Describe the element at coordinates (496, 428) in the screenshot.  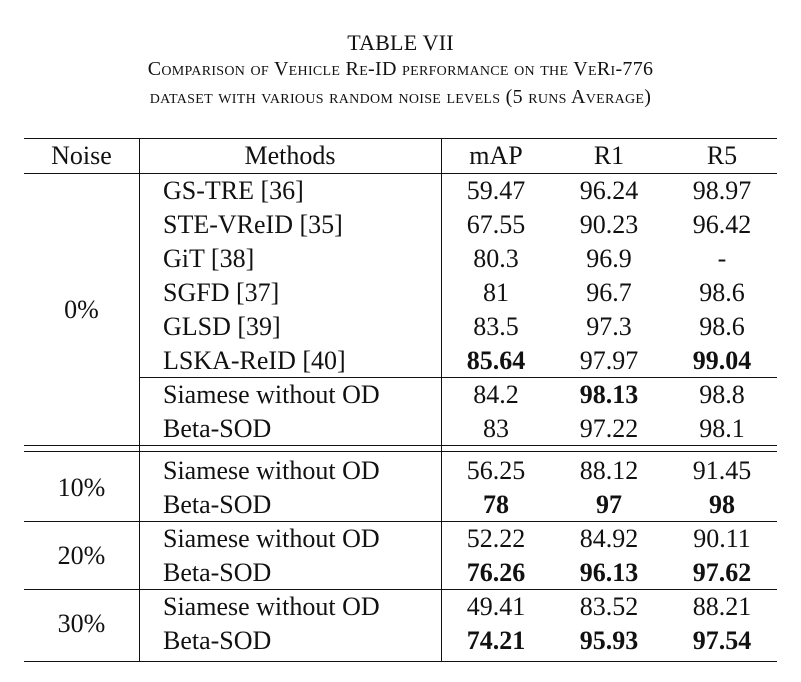
I see `map-cell: 83` at that location.